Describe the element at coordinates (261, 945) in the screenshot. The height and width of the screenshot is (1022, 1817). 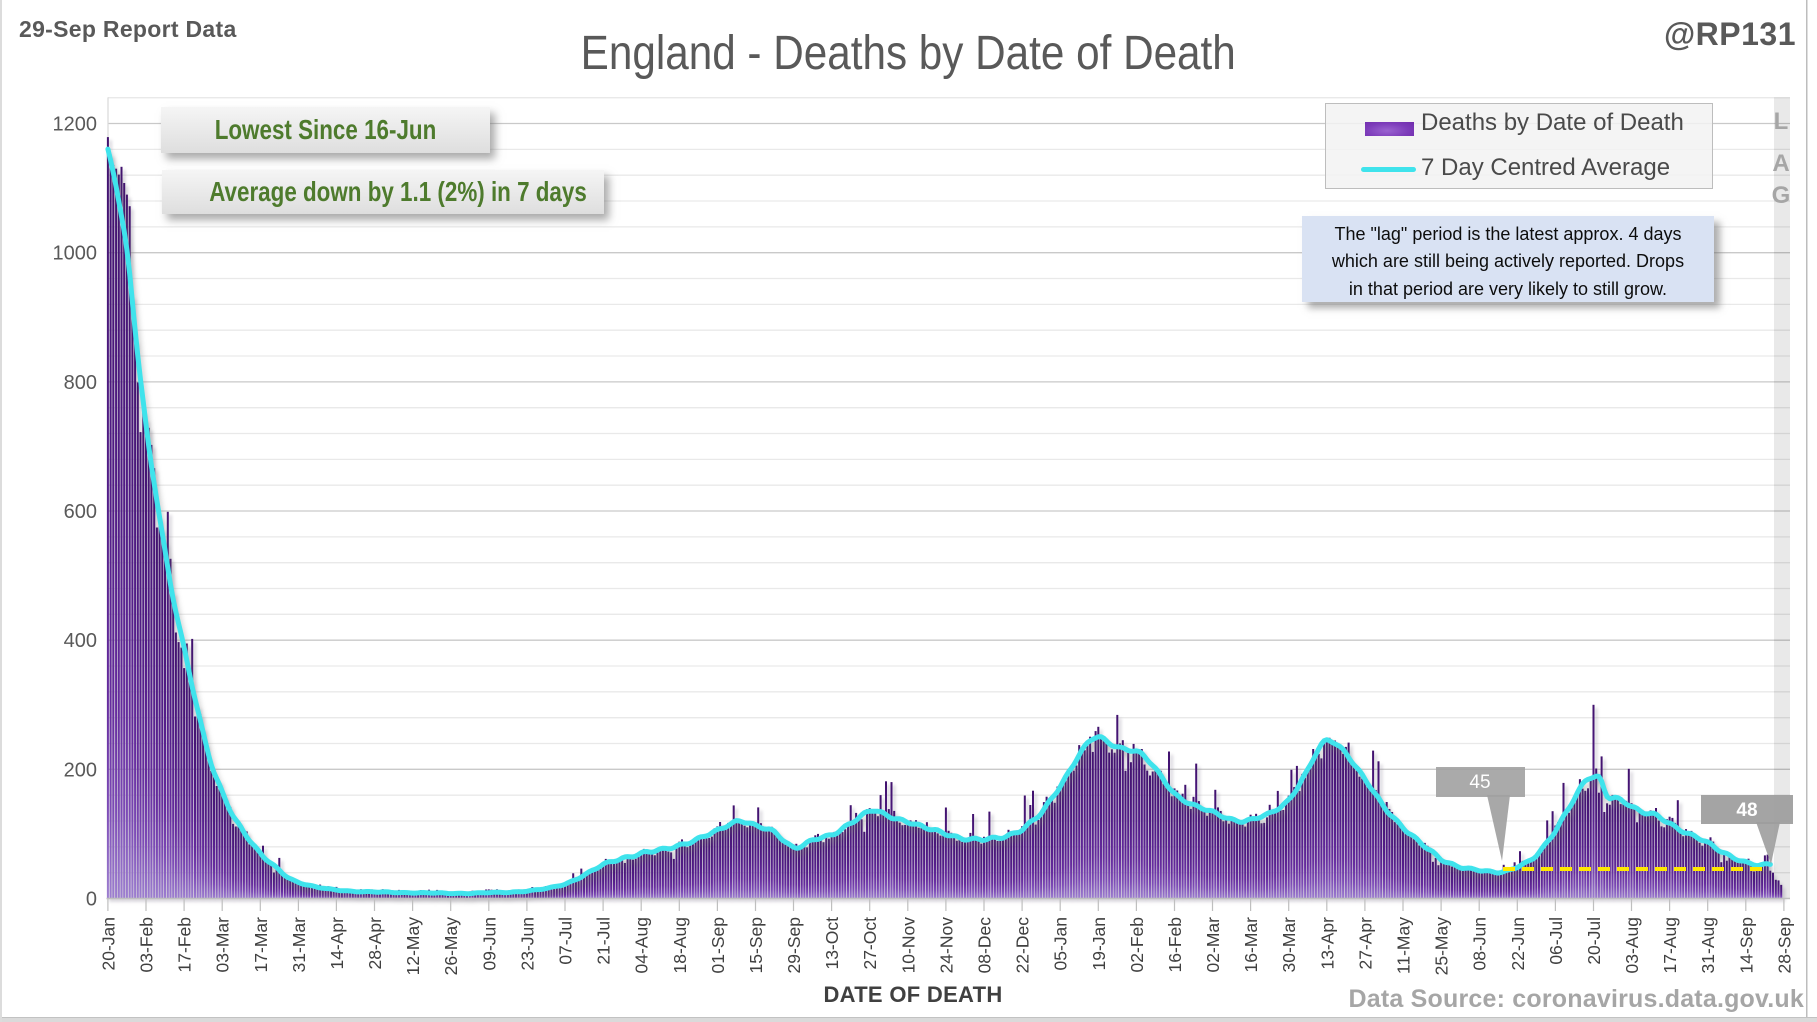
I see `svg-text: 17-Mar` at that location.